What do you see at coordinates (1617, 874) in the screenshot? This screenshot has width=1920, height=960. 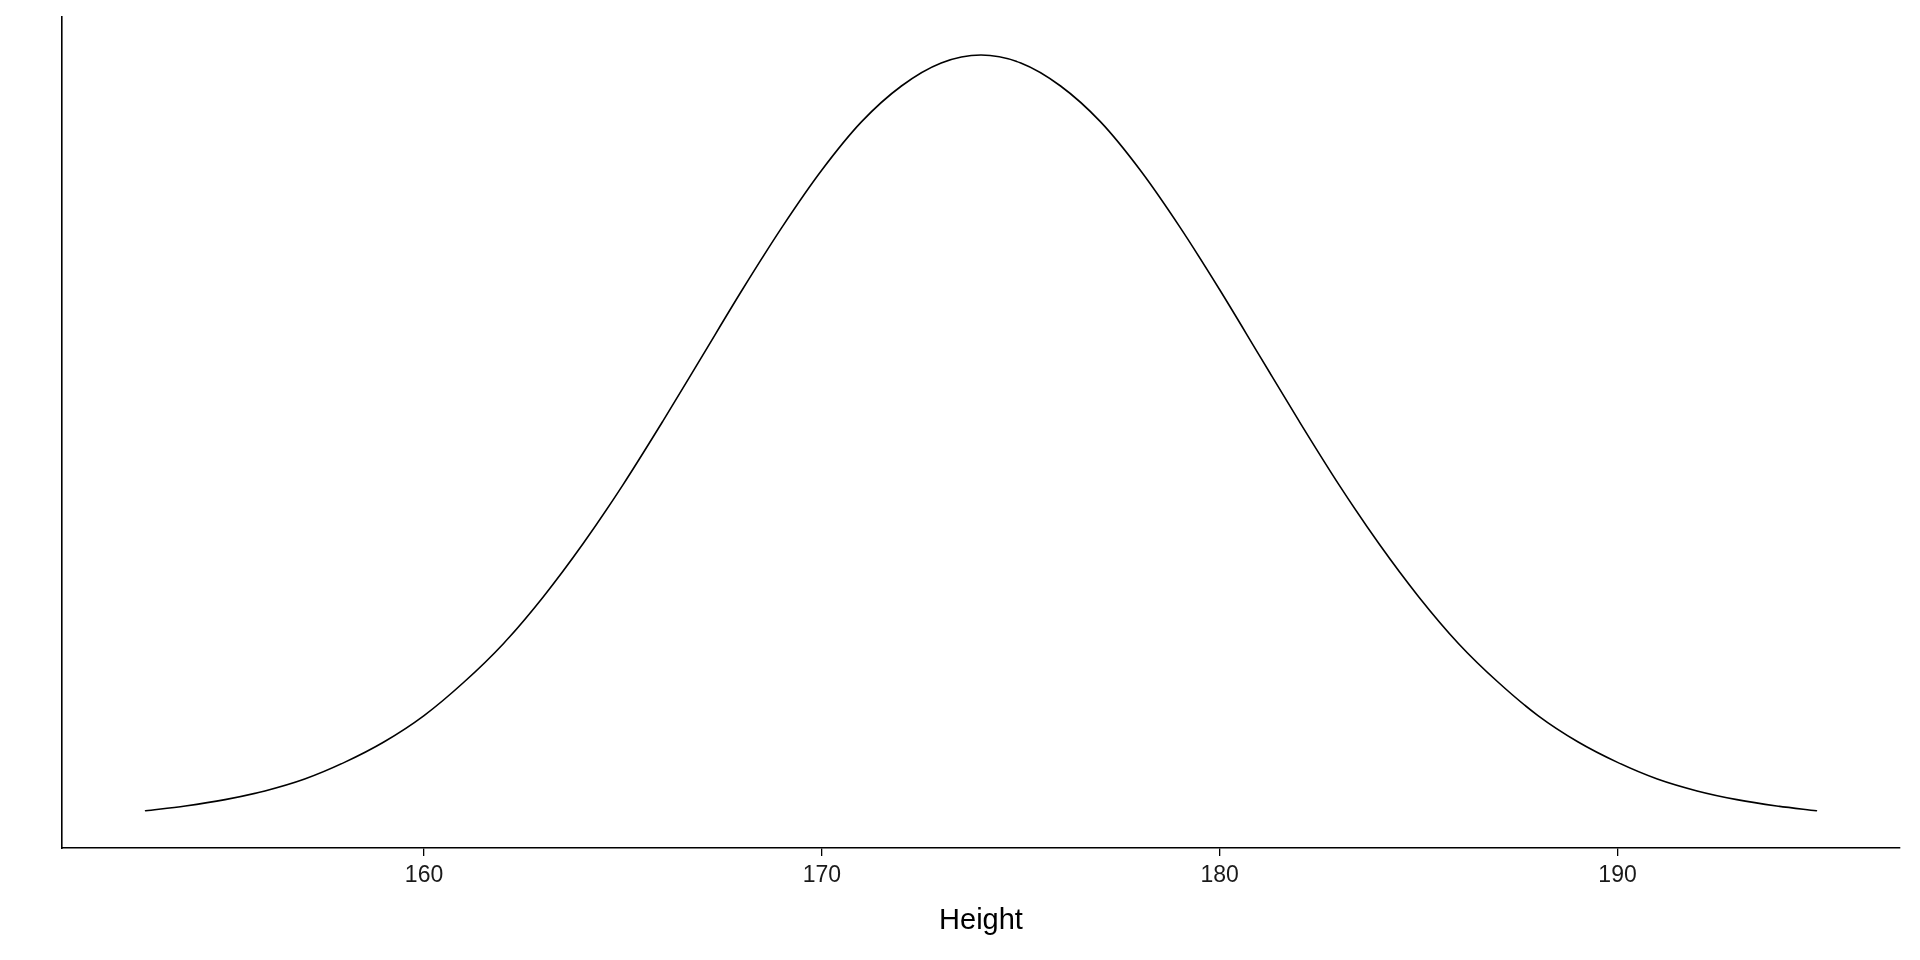 I see `x-tick-label: 190` at bounding box center [1617, 874].